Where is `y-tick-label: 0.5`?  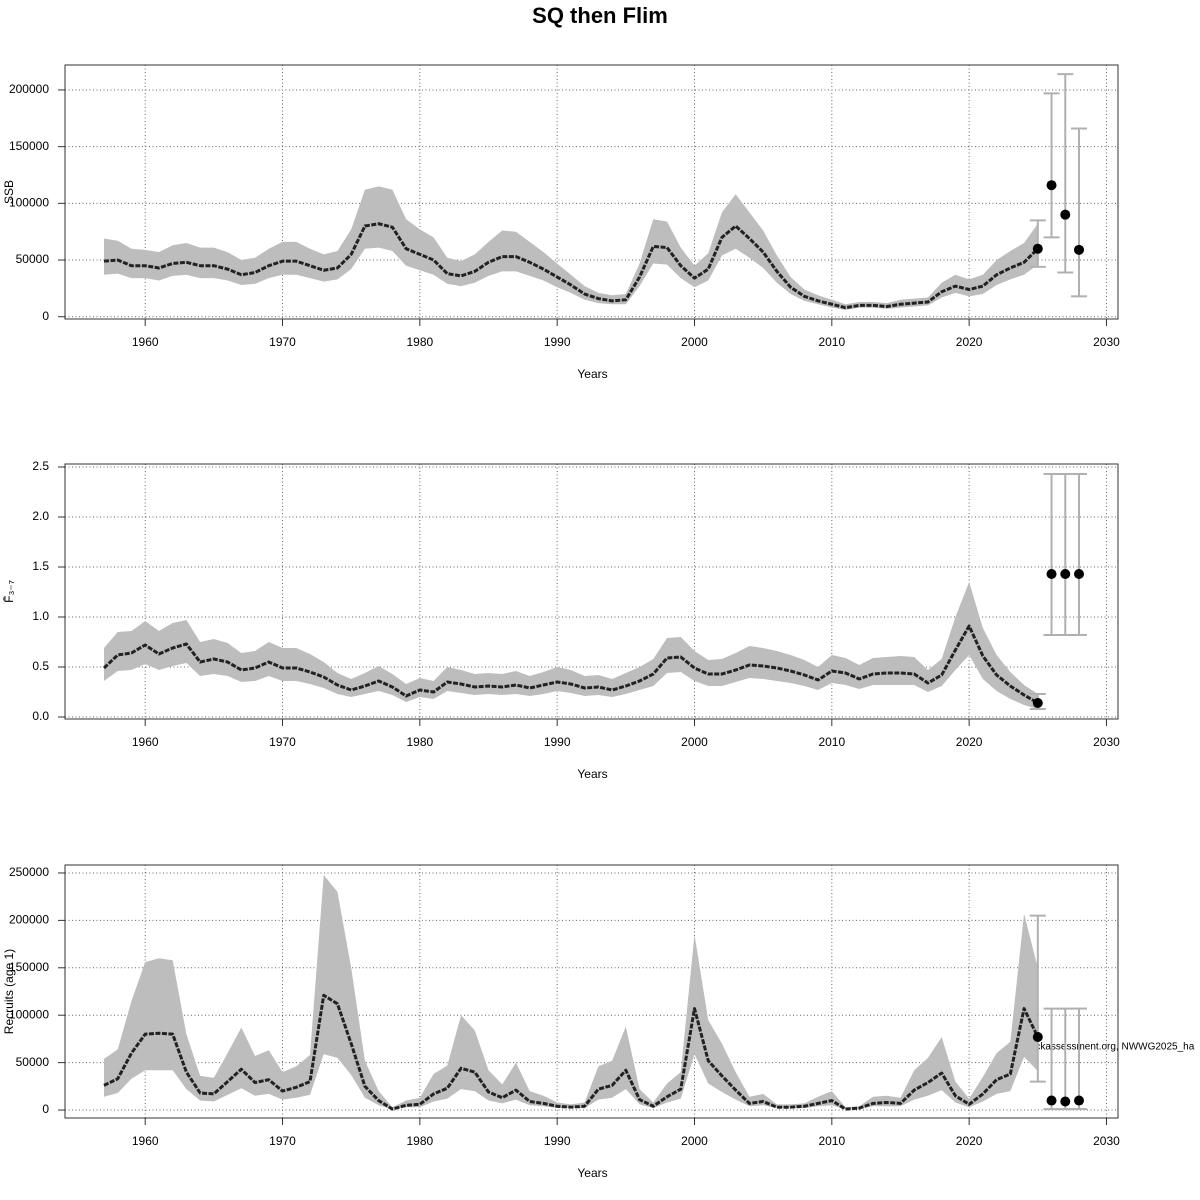
y-tick-label: 0.5 is located at coordinates (40, 666).